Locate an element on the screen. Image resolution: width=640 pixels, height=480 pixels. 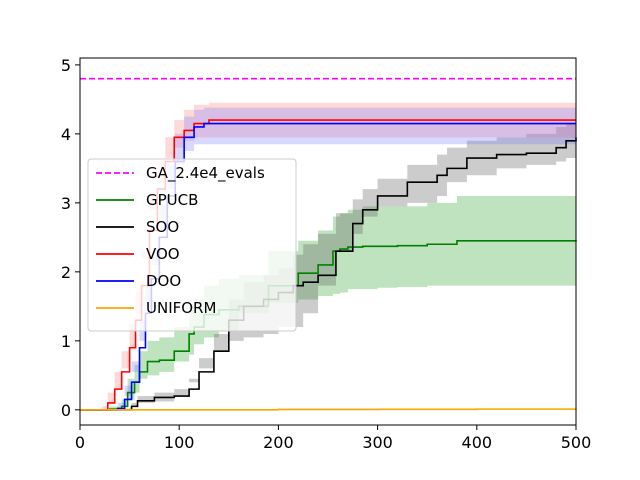
legend: GA_2.4e4_evals GPUCB SOO VOO DOO UNIFORM is located at coordinates (192, 245).